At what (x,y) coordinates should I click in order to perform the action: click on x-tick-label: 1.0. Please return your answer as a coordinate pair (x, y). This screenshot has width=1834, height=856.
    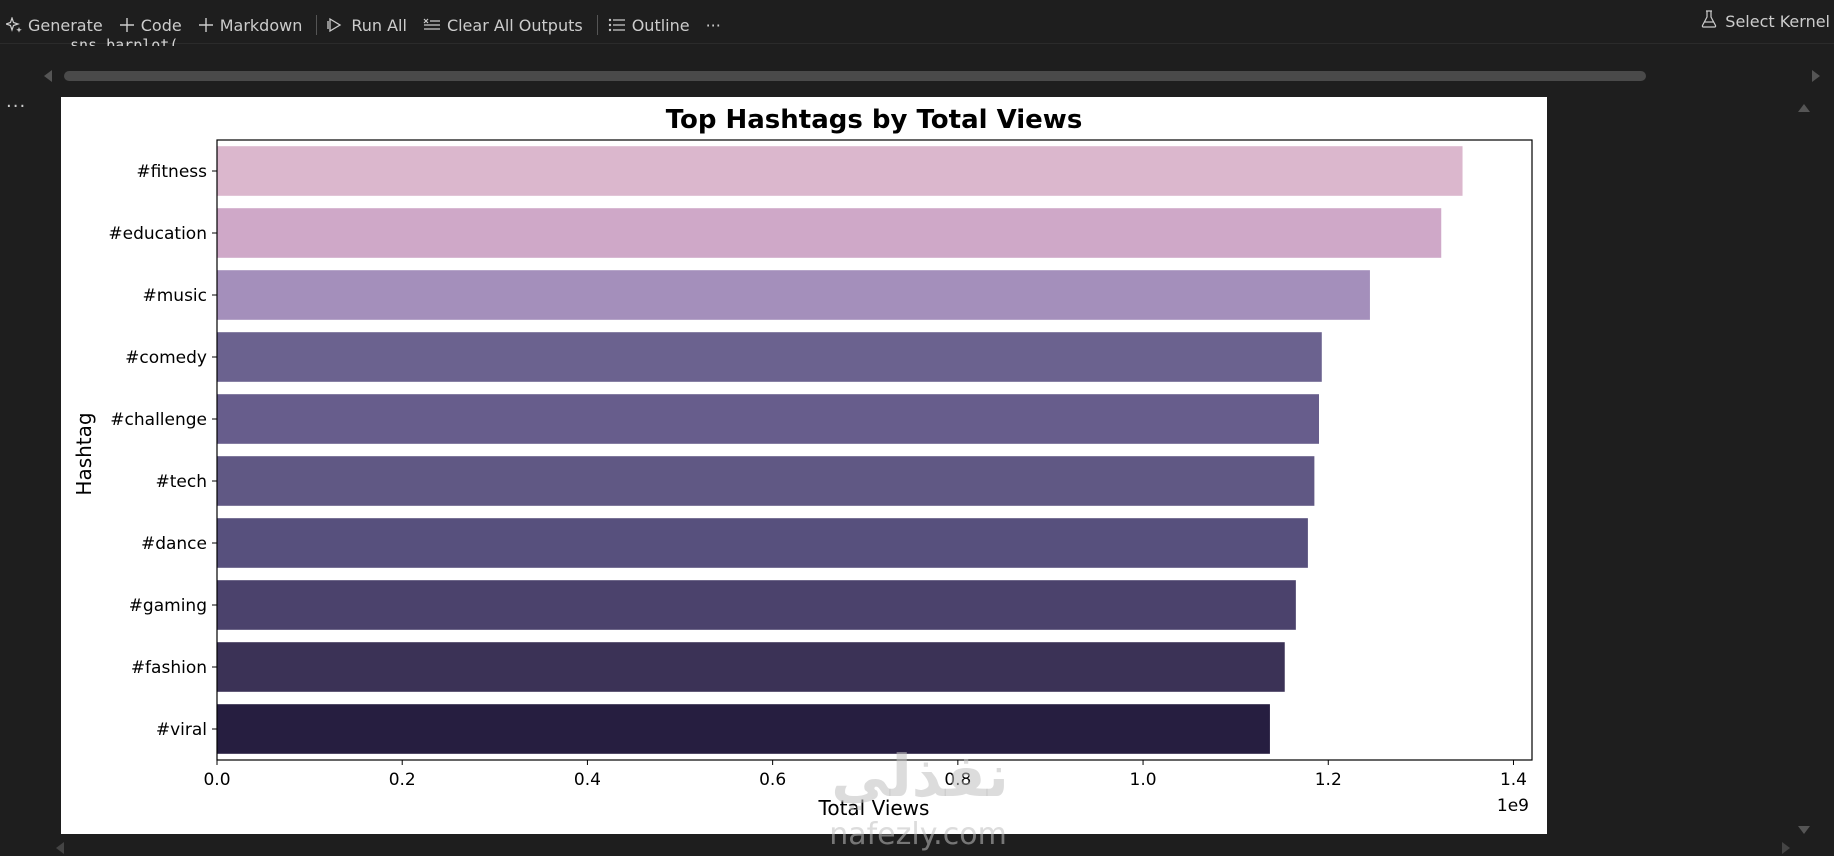
    Looking at the image, I should click on (1143, 780).